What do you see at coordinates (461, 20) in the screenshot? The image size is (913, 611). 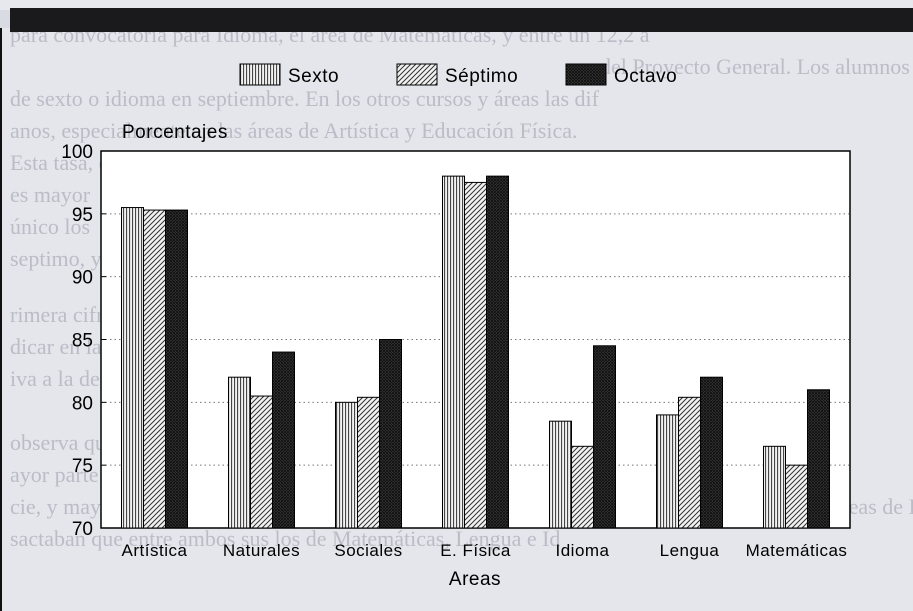 I see `top-black-band` at bounding box center [461, 20].